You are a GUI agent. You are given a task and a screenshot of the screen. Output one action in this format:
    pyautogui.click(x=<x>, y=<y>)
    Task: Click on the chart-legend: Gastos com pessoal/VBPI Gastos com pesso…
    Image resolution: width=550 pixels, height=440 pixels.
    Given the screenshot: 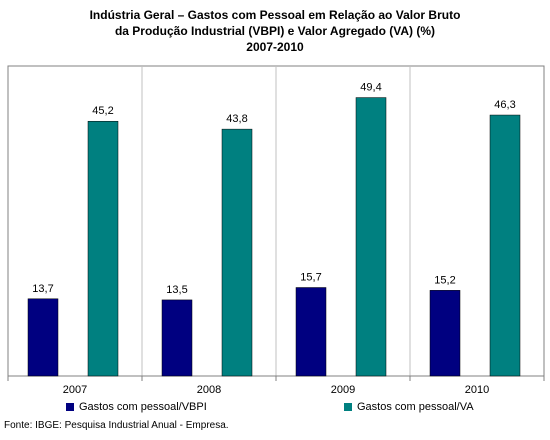 What is the action you would take?
    pyautogui.click(x=275, y=409)
    